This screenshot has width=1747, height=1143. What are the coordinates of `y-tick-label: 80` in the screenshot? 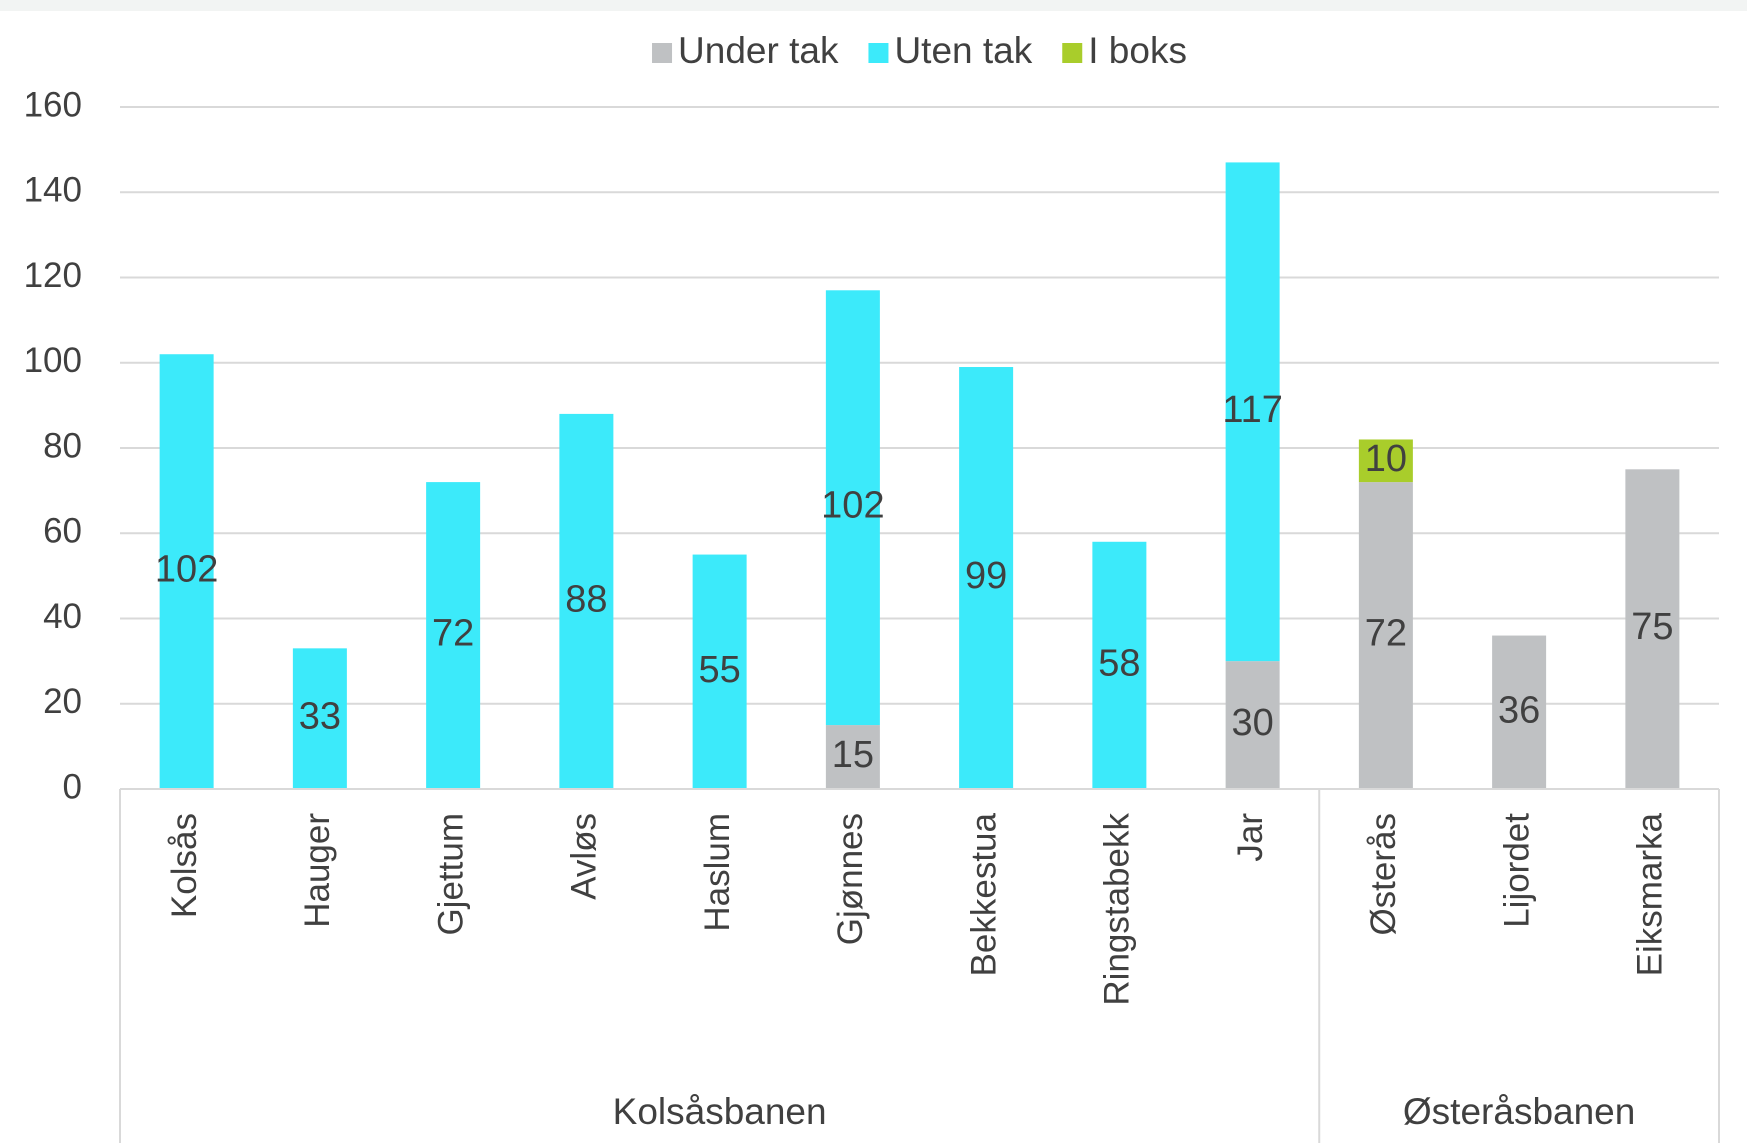 It's located at (62, 445).